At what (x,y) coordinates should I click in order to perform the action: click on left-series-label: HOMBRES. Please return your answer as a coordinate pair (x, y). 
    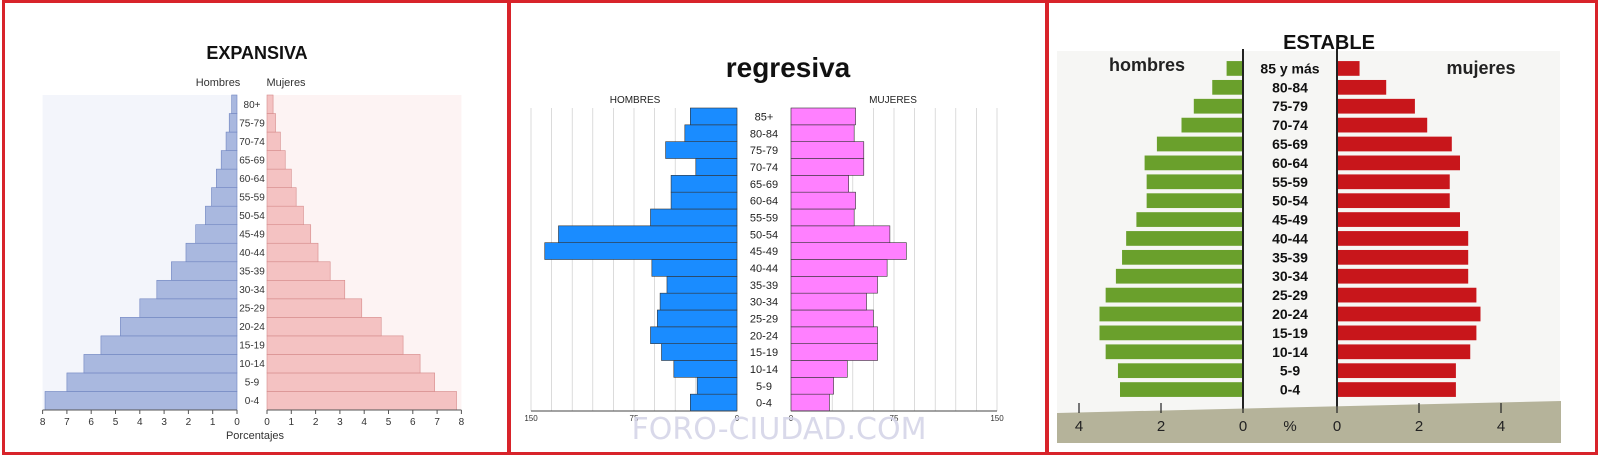
    Looking at the image, I should click on (635, 100).